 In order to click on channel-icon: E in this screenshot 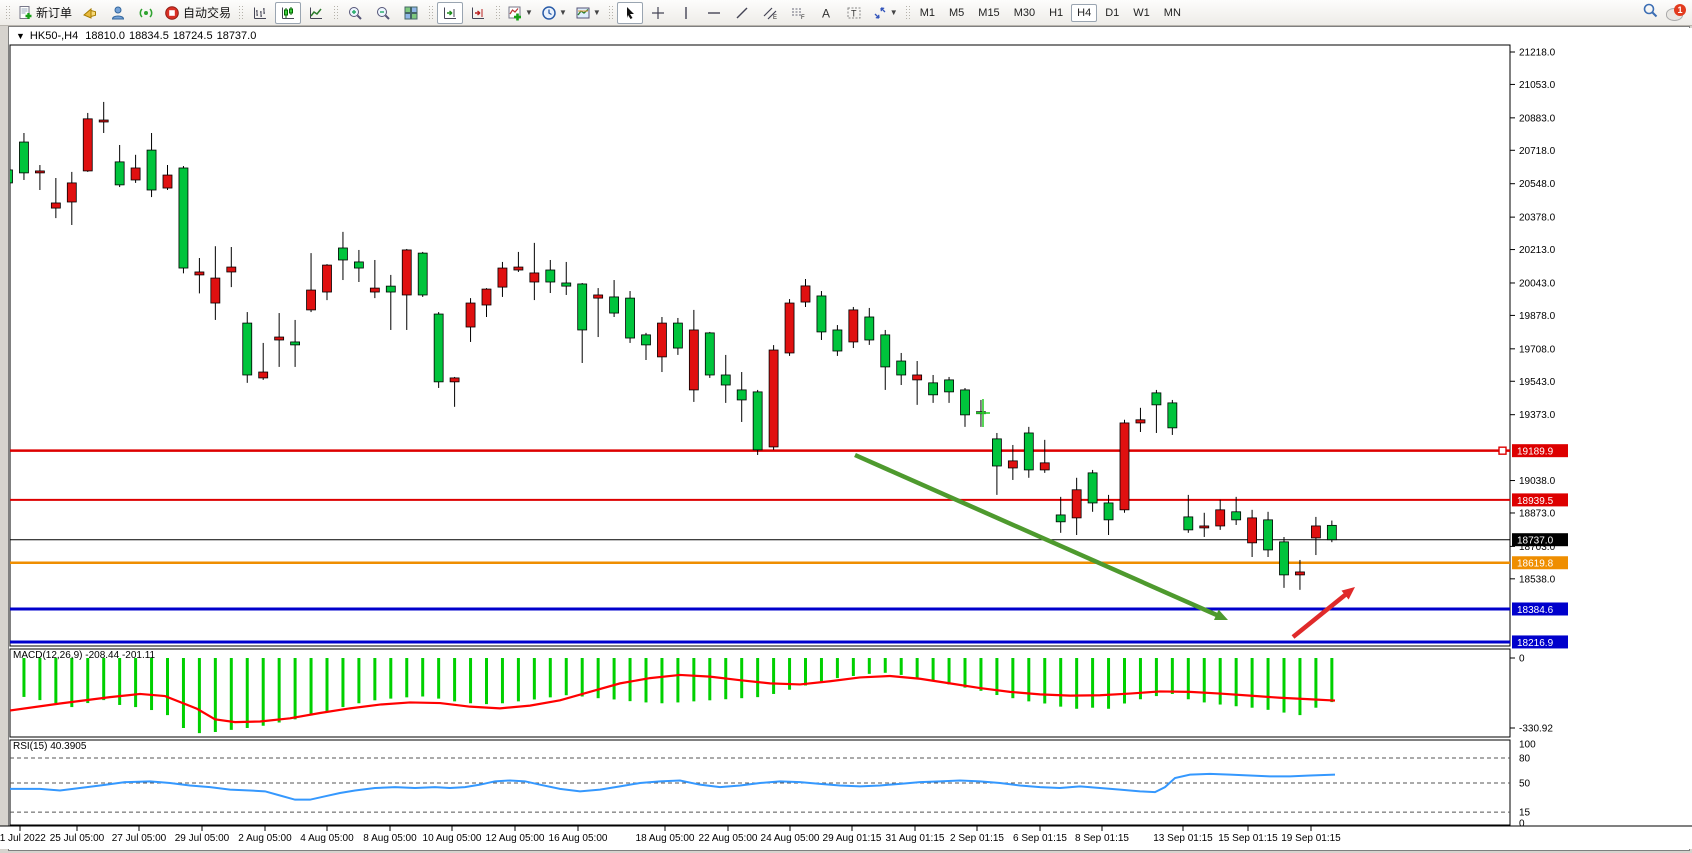, I will do `click(770, 13)`.